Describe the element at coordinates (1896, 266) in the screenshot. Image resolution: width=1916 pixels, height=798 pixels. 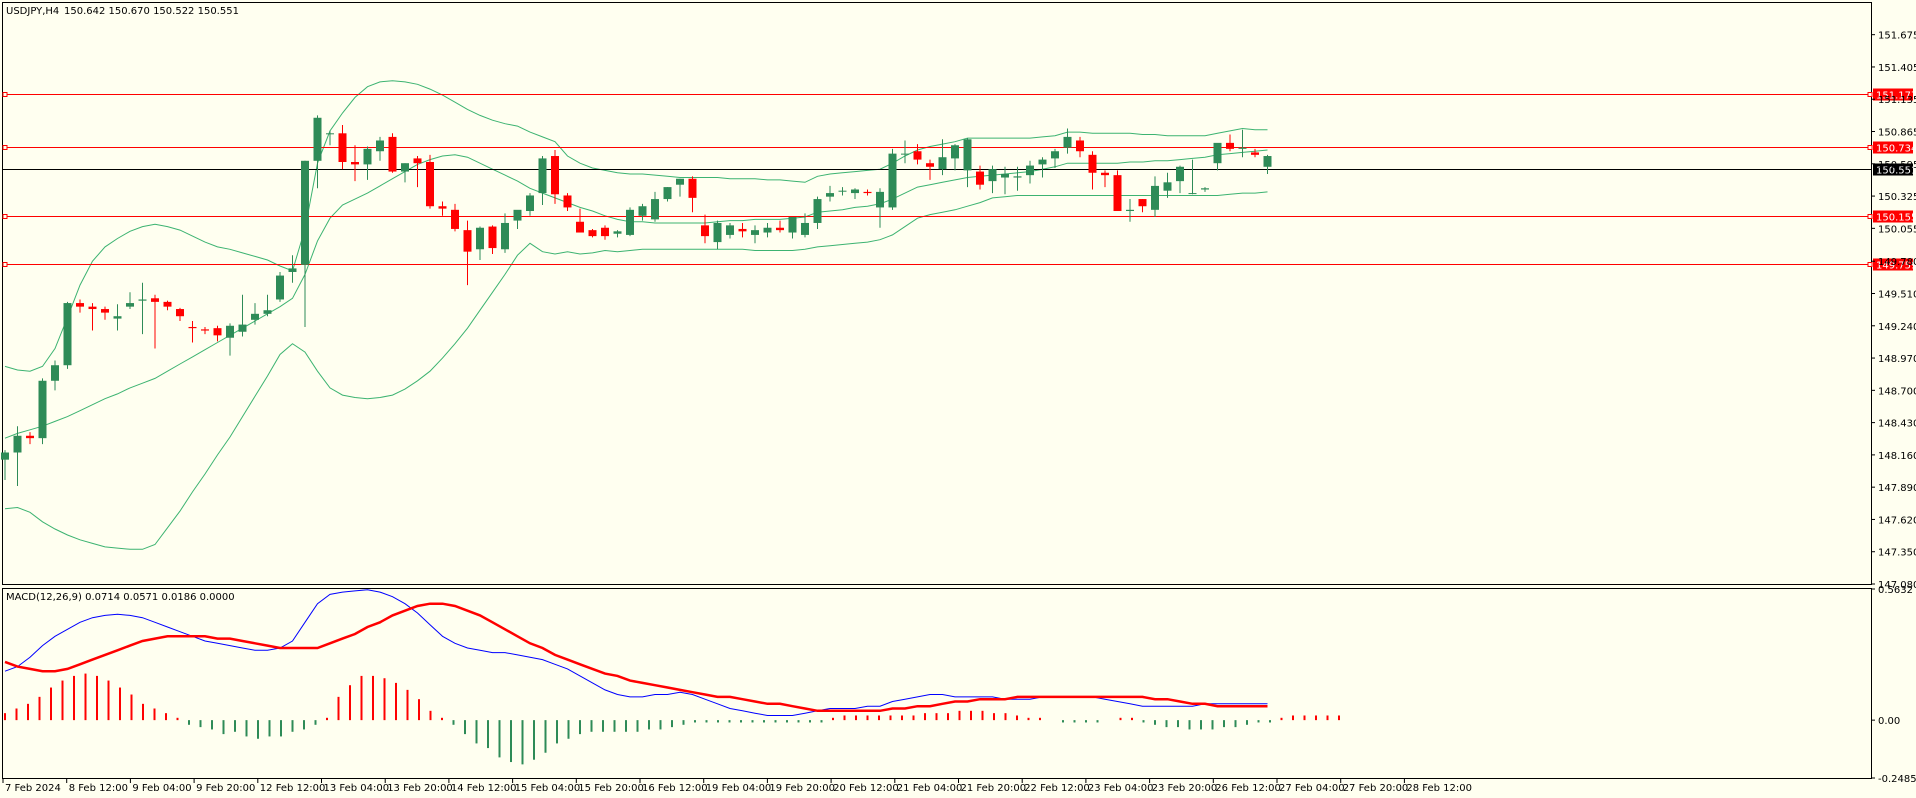
I see `level-price-label: 149.759` at that location.